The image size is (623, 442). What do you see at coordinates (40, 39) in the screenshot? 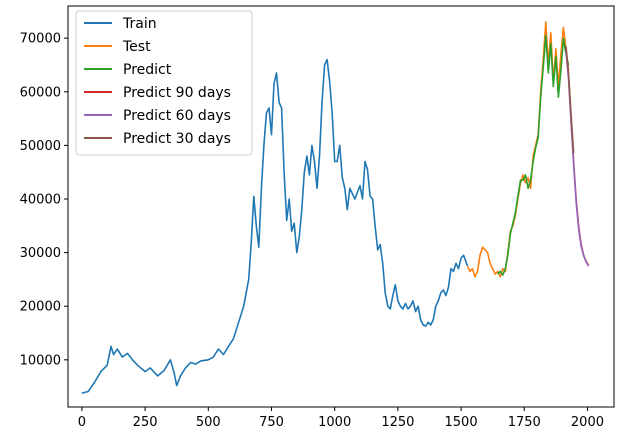
I see `y-tick-label: 70000` at bounding box center [40, 39].